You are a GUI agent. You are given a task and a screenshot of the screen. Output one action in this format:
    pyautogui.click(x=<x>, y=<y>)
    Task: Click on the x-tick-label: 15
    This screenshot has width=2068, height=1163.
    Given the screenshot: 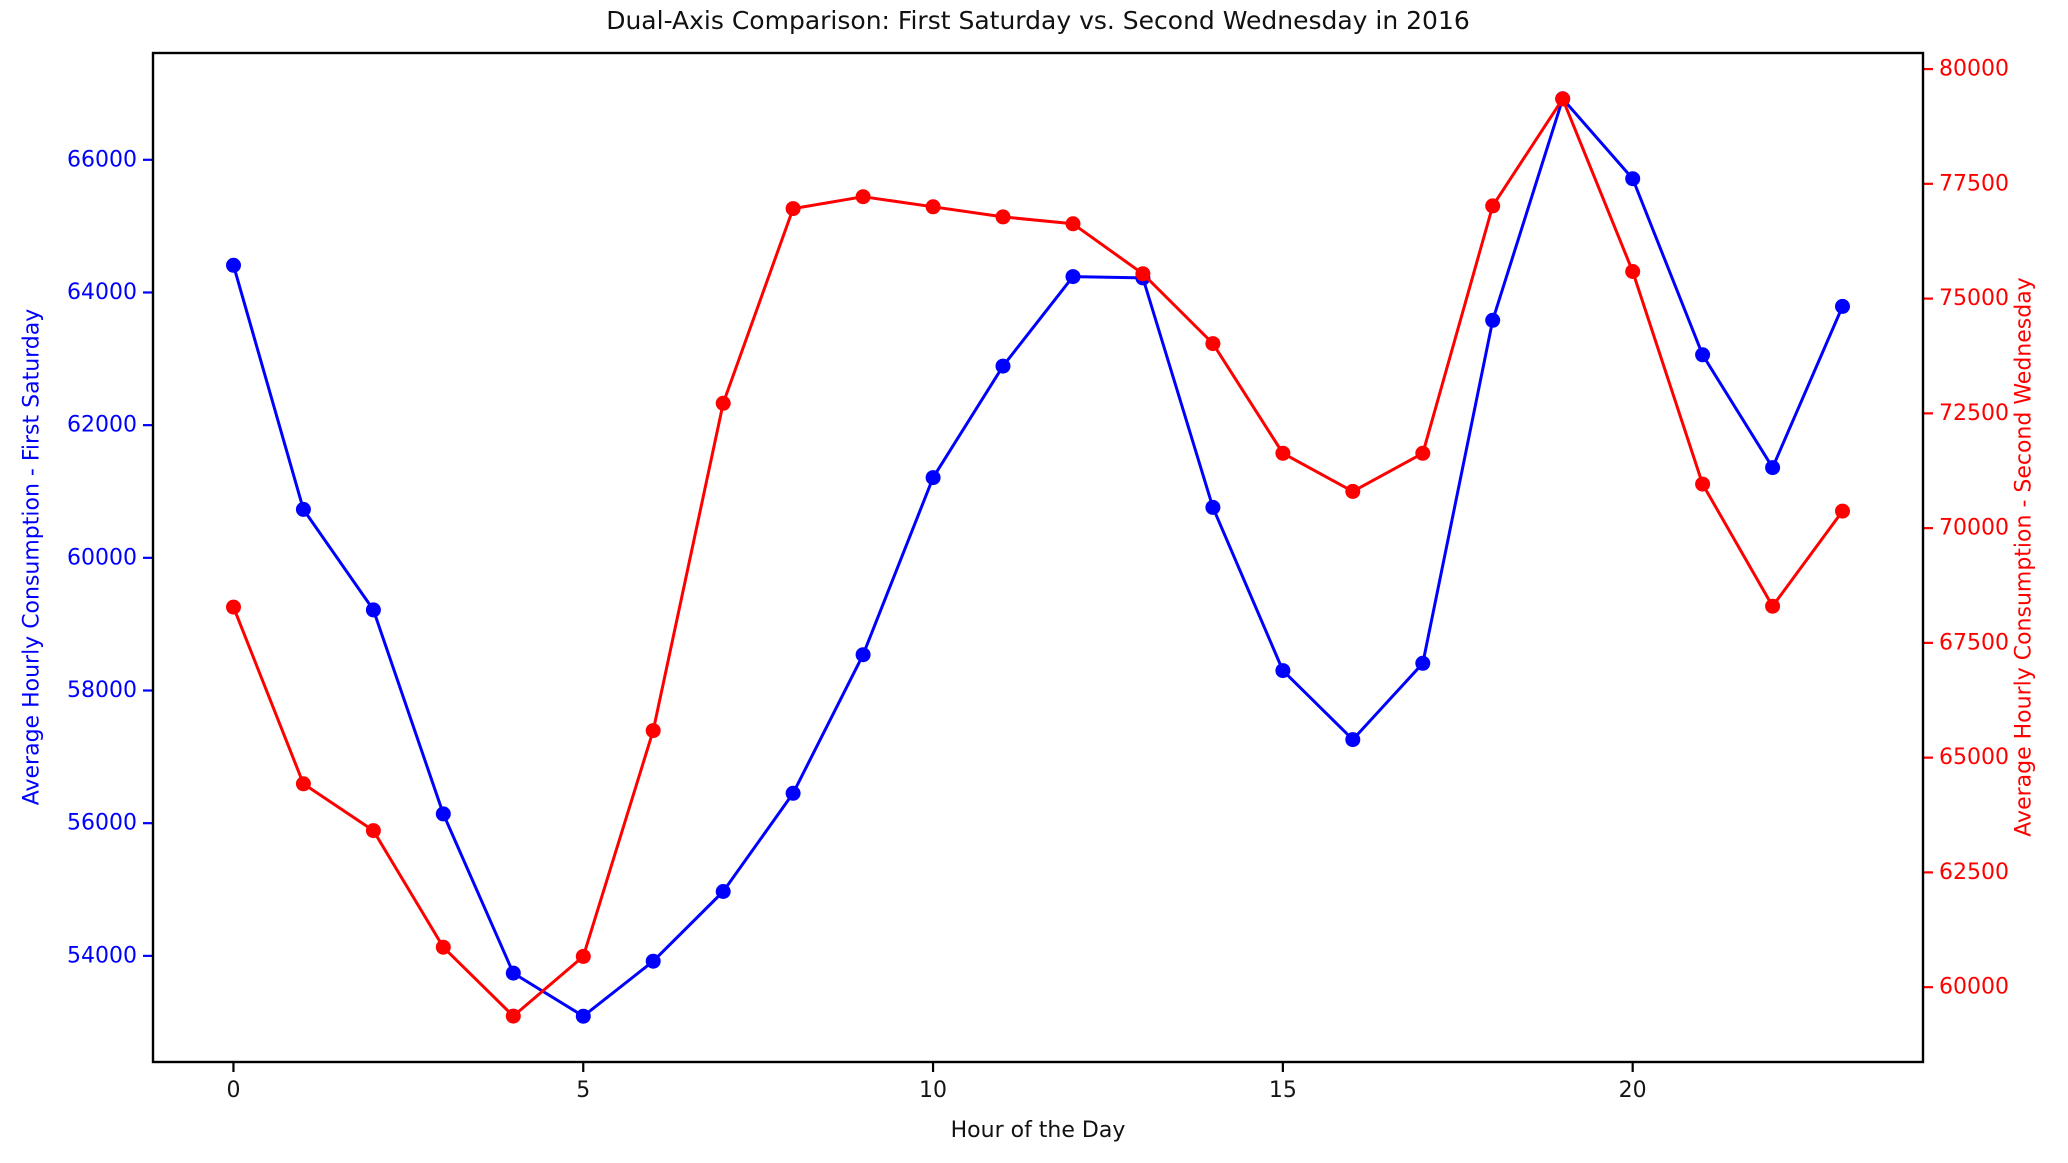 What is the action you would take?
    pyautogui.click(x=1283, y=1090)
    